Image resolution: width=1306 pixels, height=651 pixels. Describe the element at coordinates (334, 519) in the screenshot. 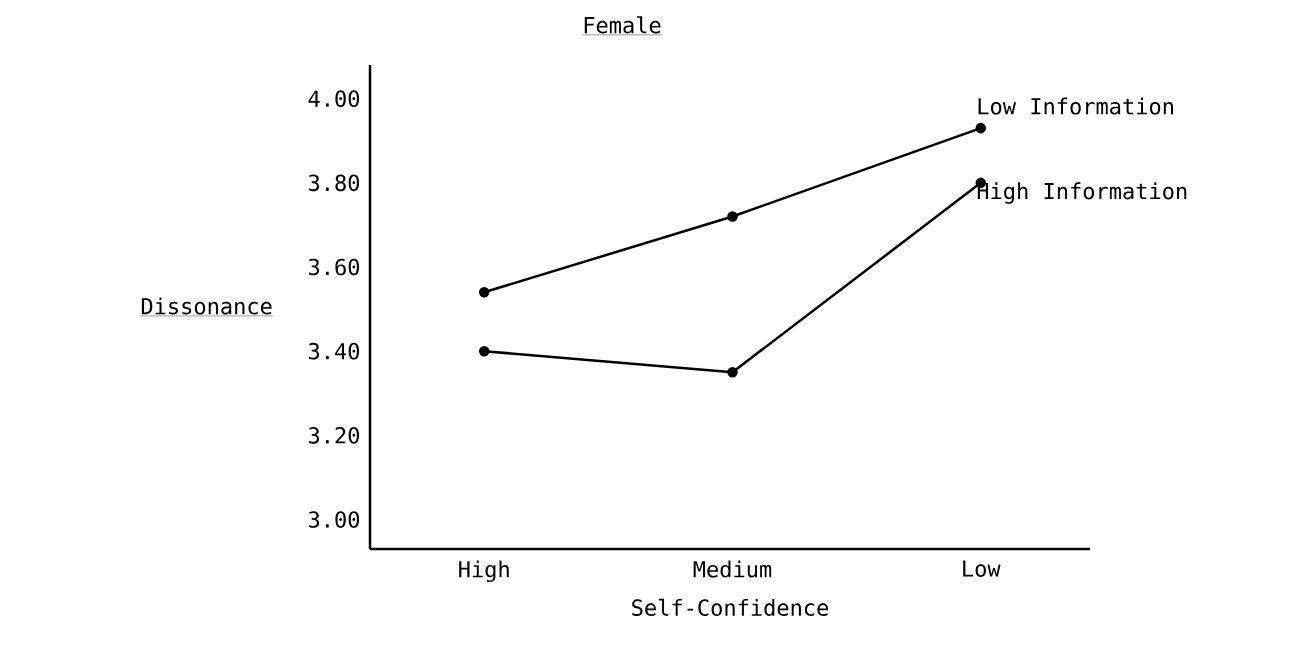

I see `y-tick-label: 3.00` at that location.